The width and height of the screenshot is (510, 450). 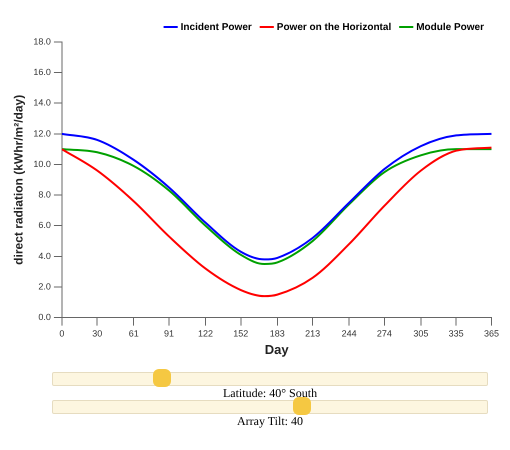 What do you see at coordinates (42, 41) in the screenshot?
I see `y-tick-label: 18.0` at bounding box center [42, 41].